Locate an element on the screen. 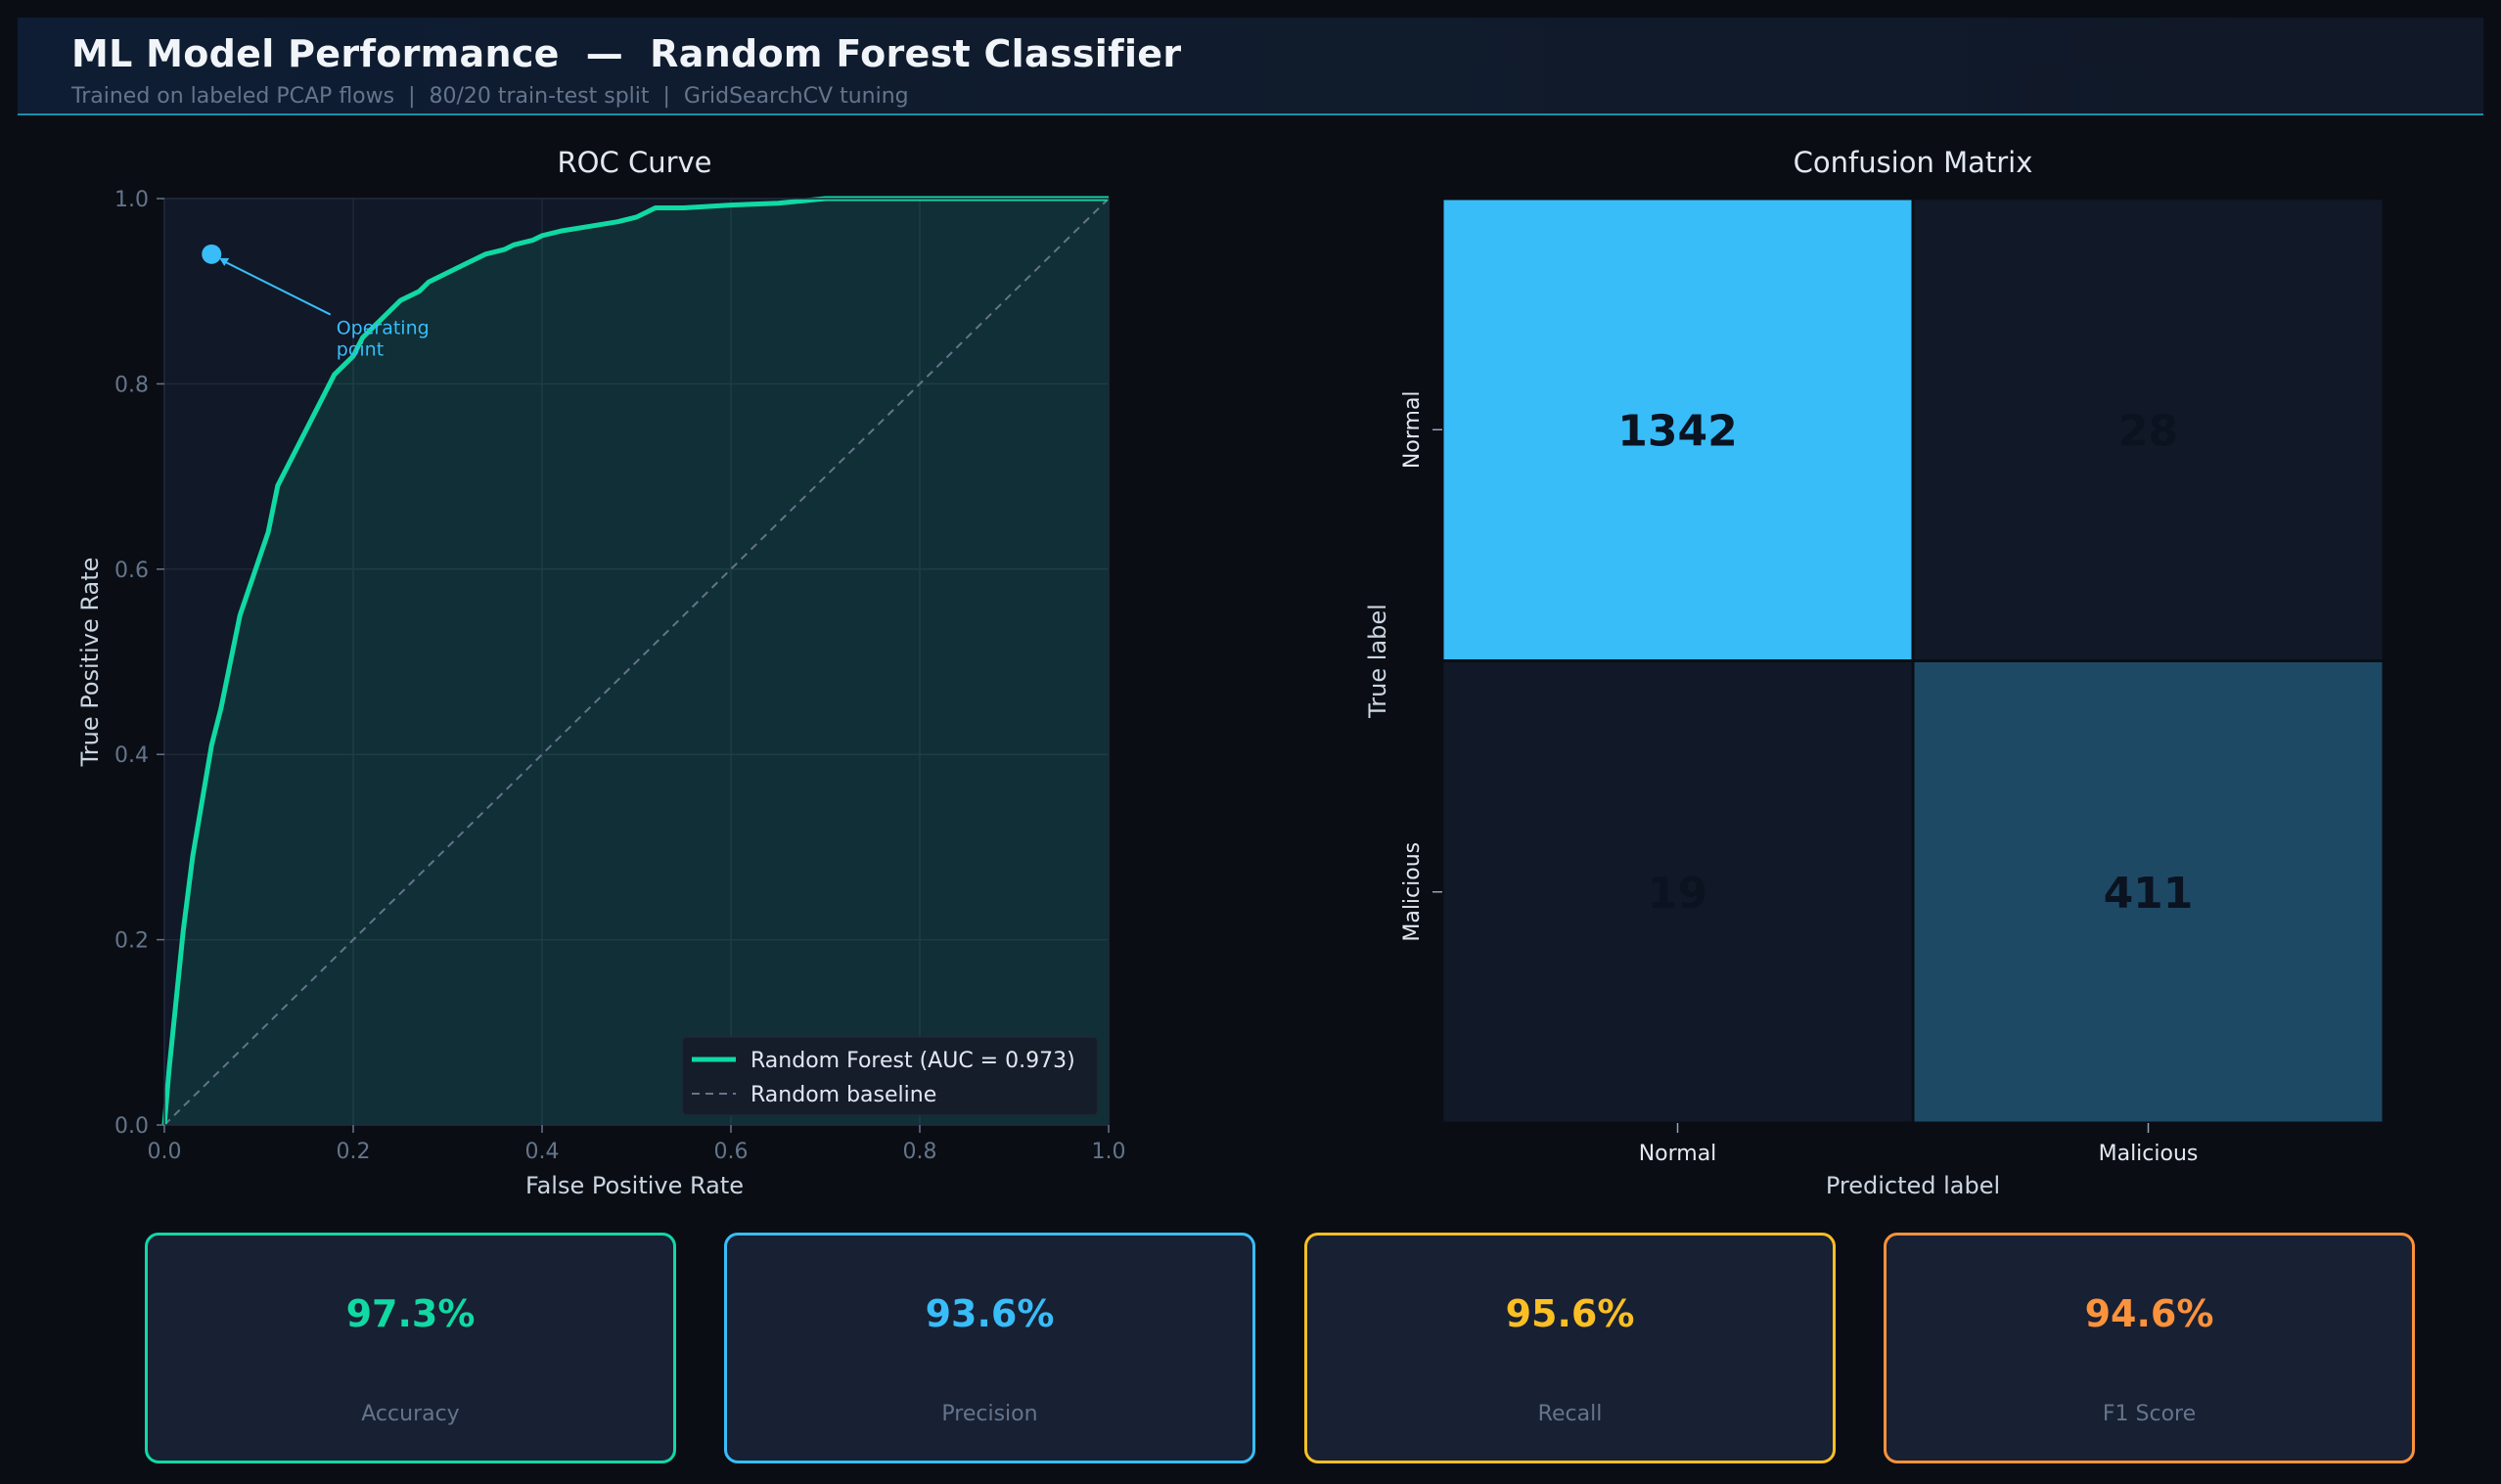  x-tick-label: 0.2 is located at coordinates (354, 1152).